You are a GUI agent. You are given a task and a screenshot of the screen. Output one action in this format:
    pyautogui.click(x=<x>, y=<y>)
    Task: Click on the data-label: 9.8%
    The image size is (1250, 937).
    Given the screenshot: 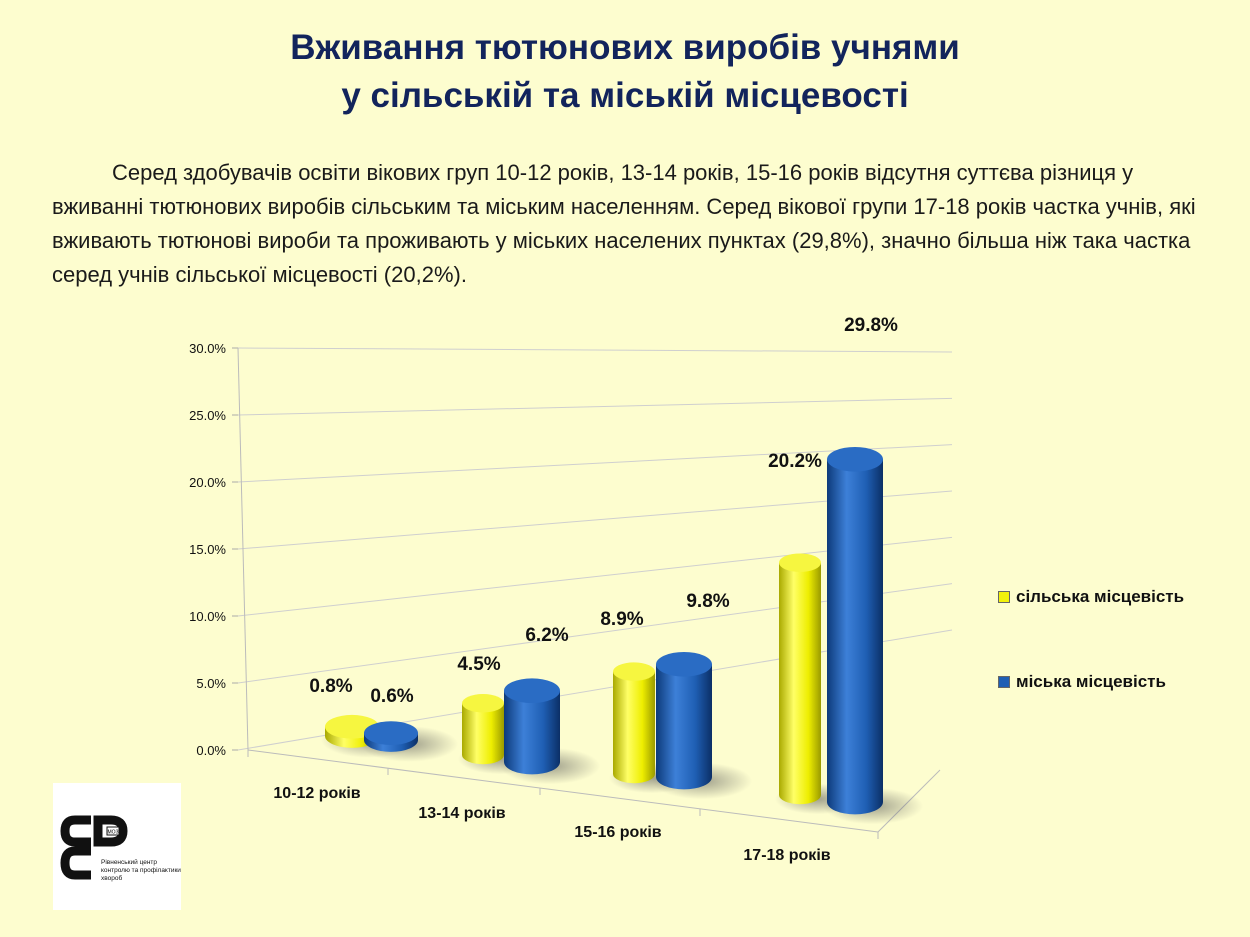 What is the action you would take?
    pyautogui.click(x=707, y=601)
    